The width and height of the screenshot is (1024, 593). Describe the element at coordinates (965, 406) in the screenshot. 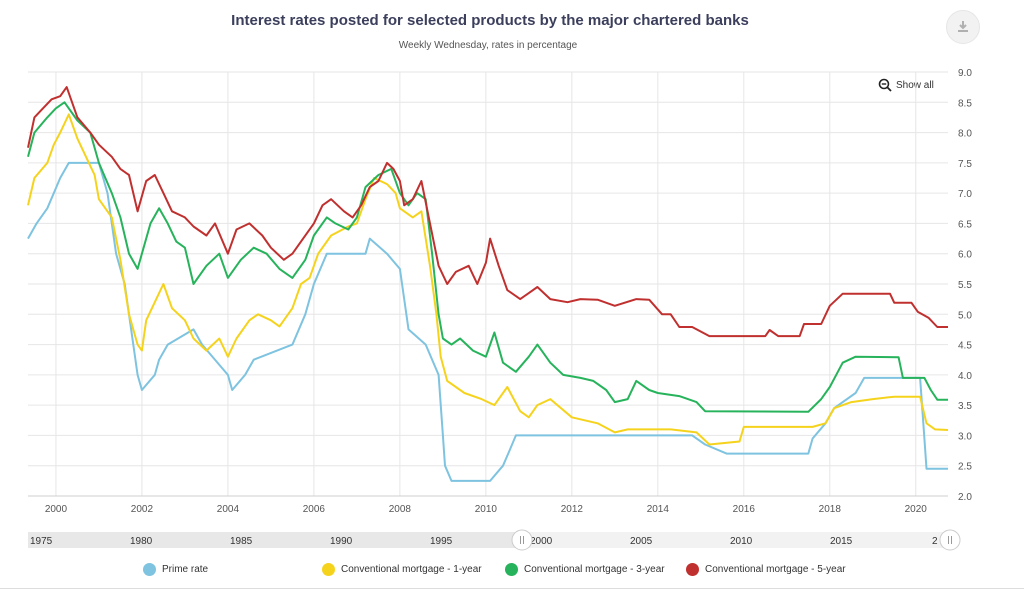

I see `y-tick-label: 3.5` at that location.